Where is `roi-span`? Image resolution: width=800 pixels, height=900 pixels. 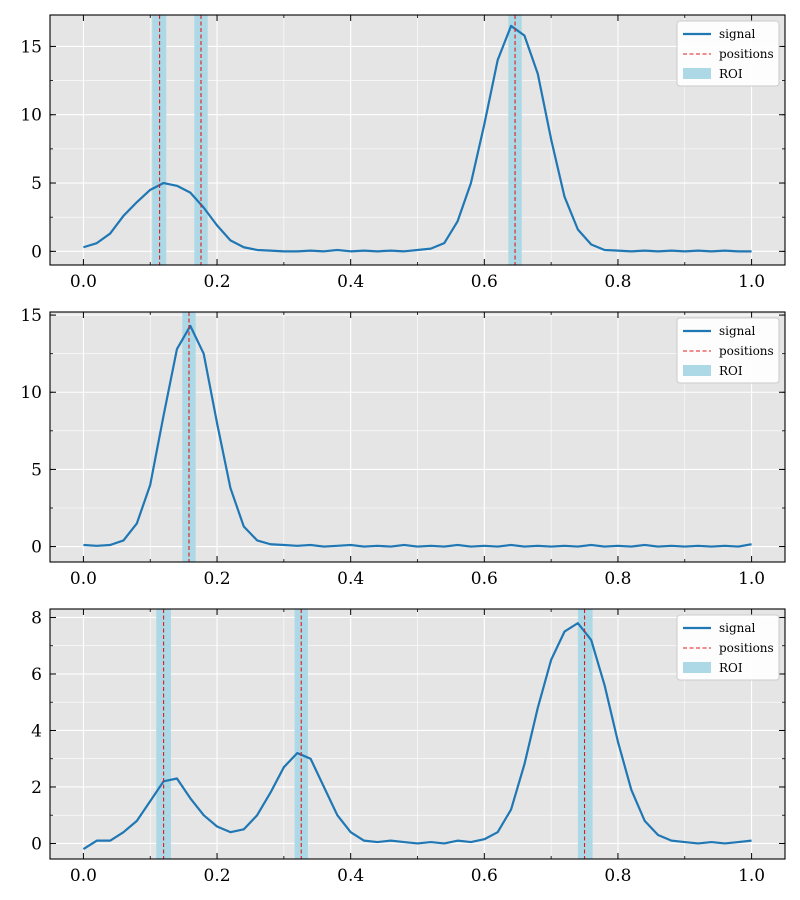
roi-span is located at coordinates (585, 734).